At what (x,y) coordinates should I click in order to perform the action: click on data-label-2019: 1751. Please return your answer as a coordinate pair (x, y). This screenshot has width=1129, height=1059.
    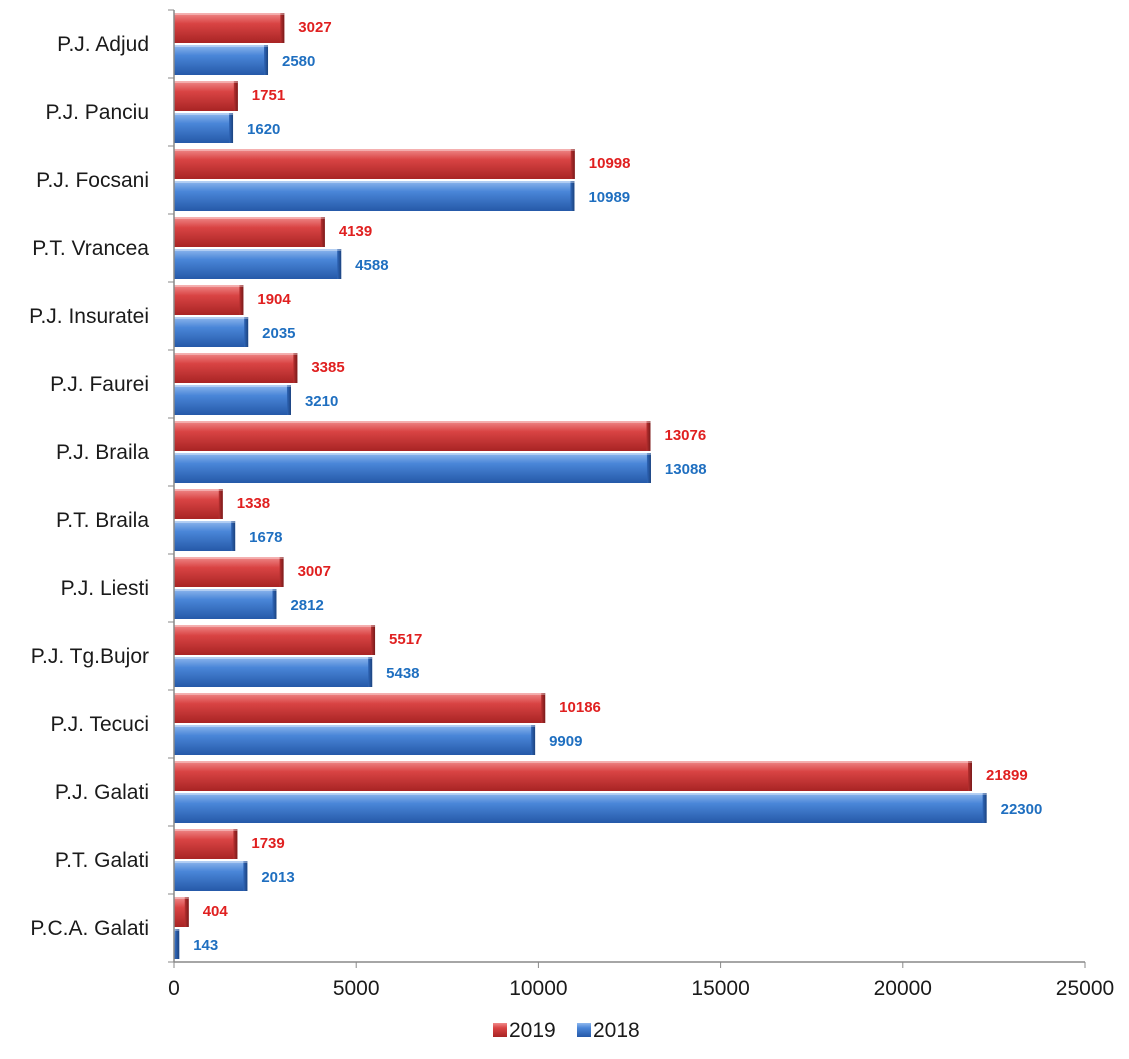
    Looking at the image, I should click on (268, 95).